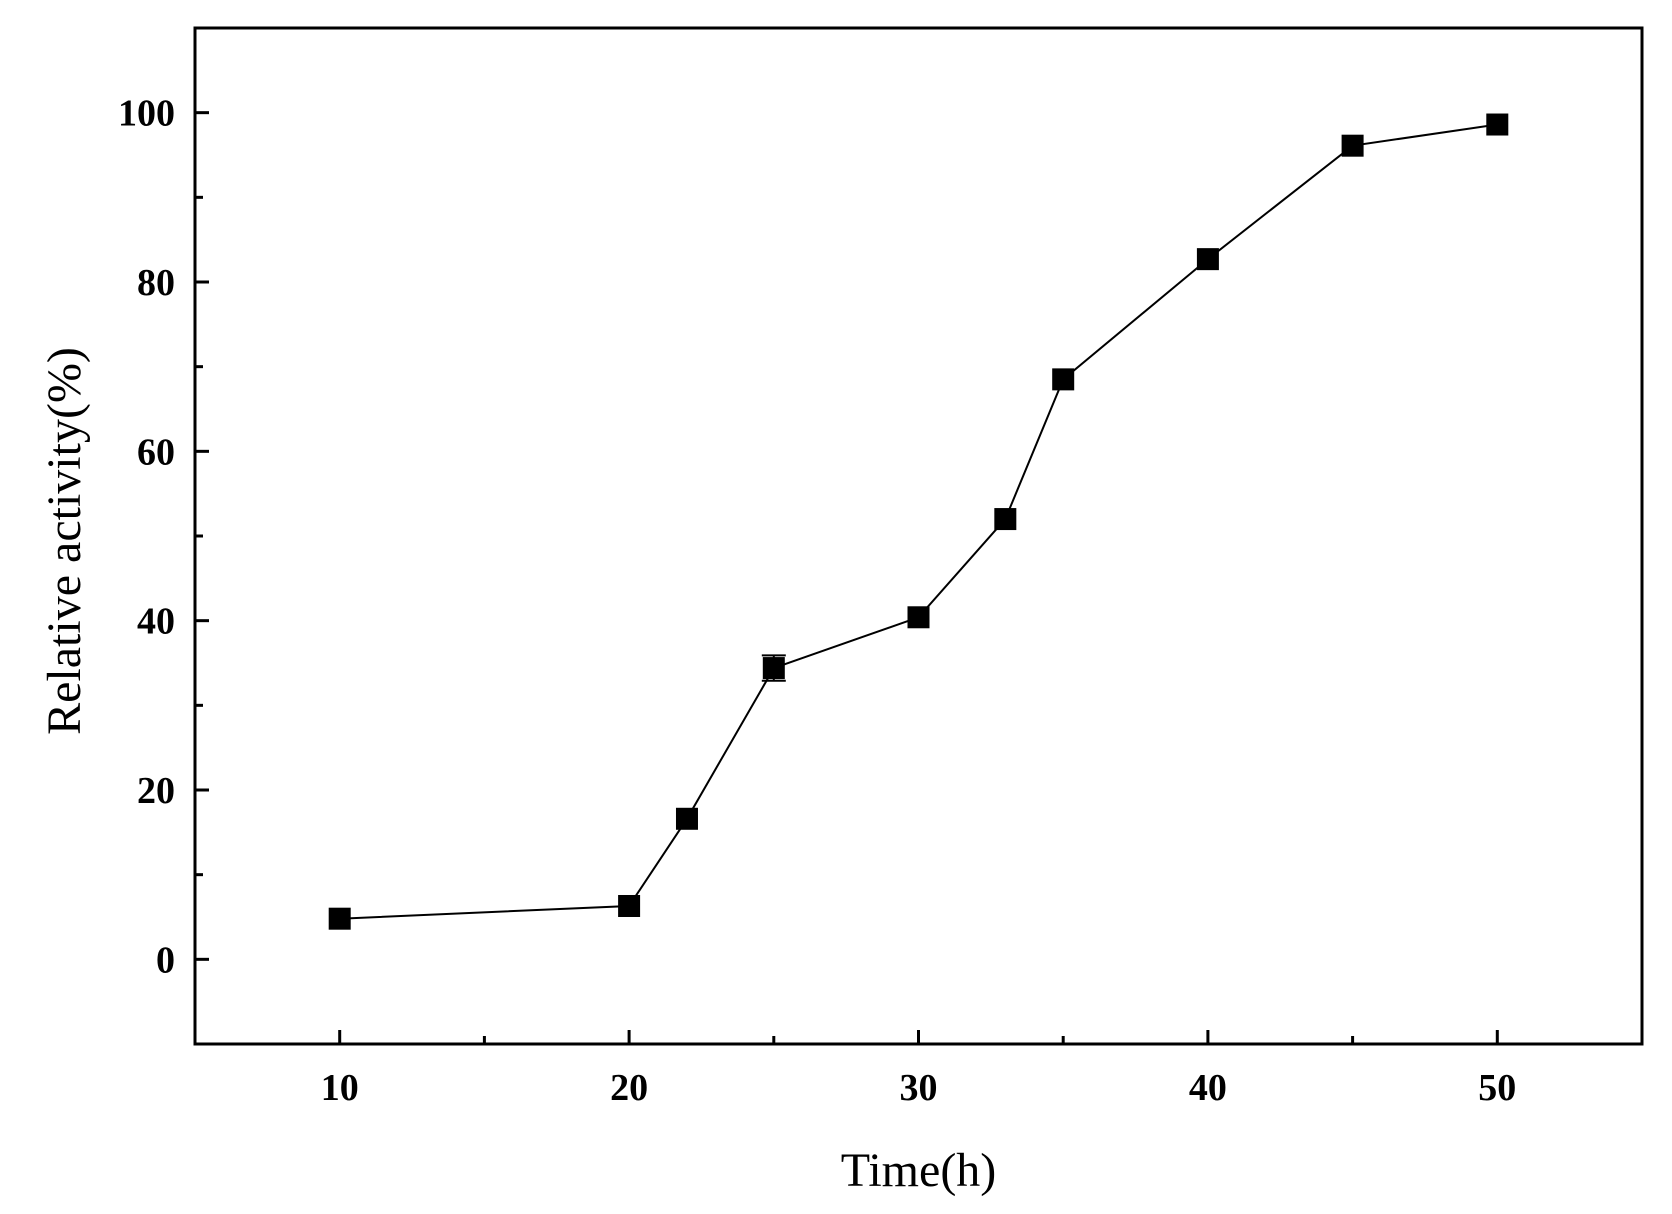  Describe the element at coordinates (64, 541) in the screenshot. I see `y-axis-label: Relative activity(%)` at that location.